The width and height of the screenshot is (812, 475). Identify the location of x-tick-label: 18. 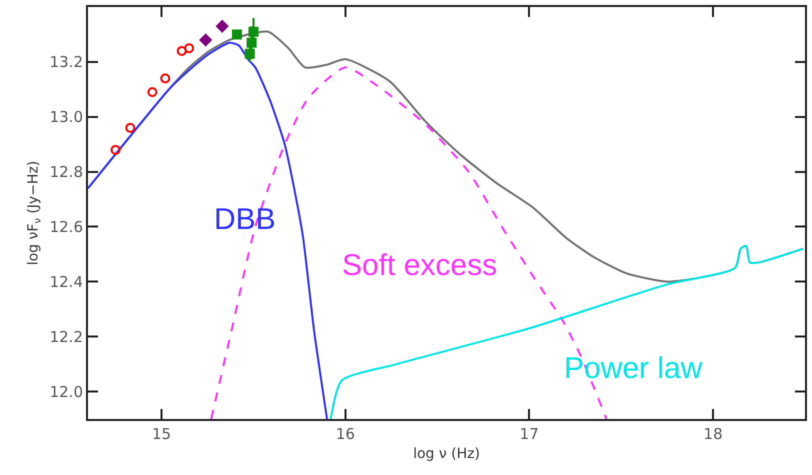
(713, 434).